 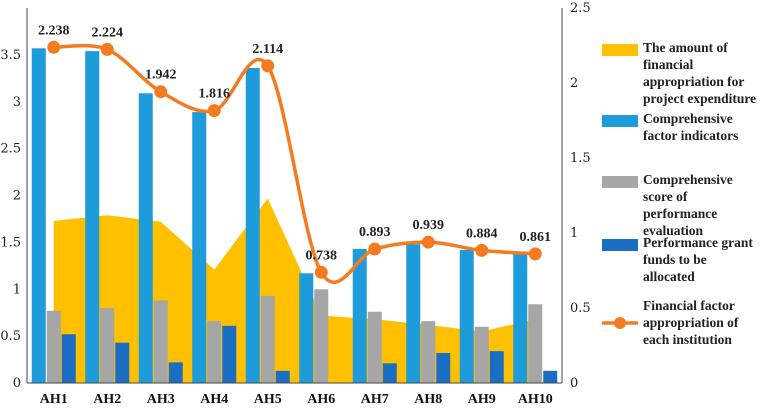 What do you see at coordinates (580, 308) in the screenshot?
I see `y-right-tick-label: 0.5` at bounding box center [580, 308].